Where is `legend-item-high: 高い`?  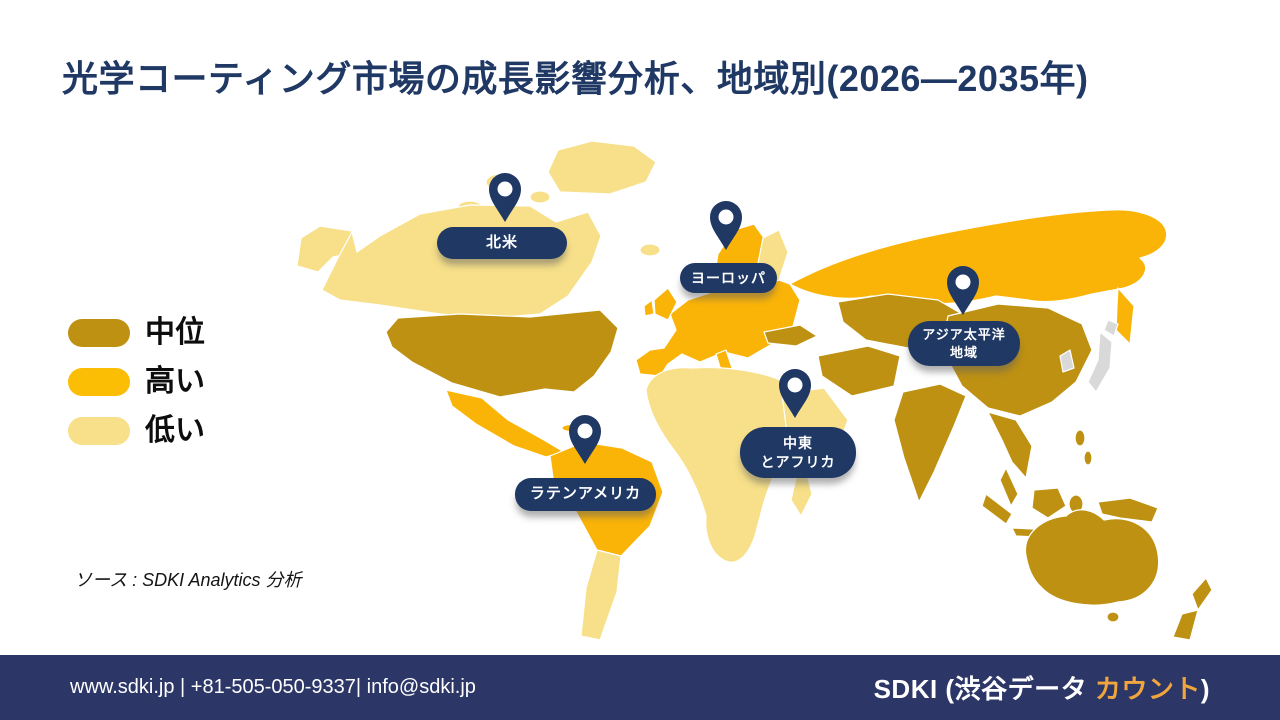
legend-item-high: 高い is located at coordinates (136, 382).